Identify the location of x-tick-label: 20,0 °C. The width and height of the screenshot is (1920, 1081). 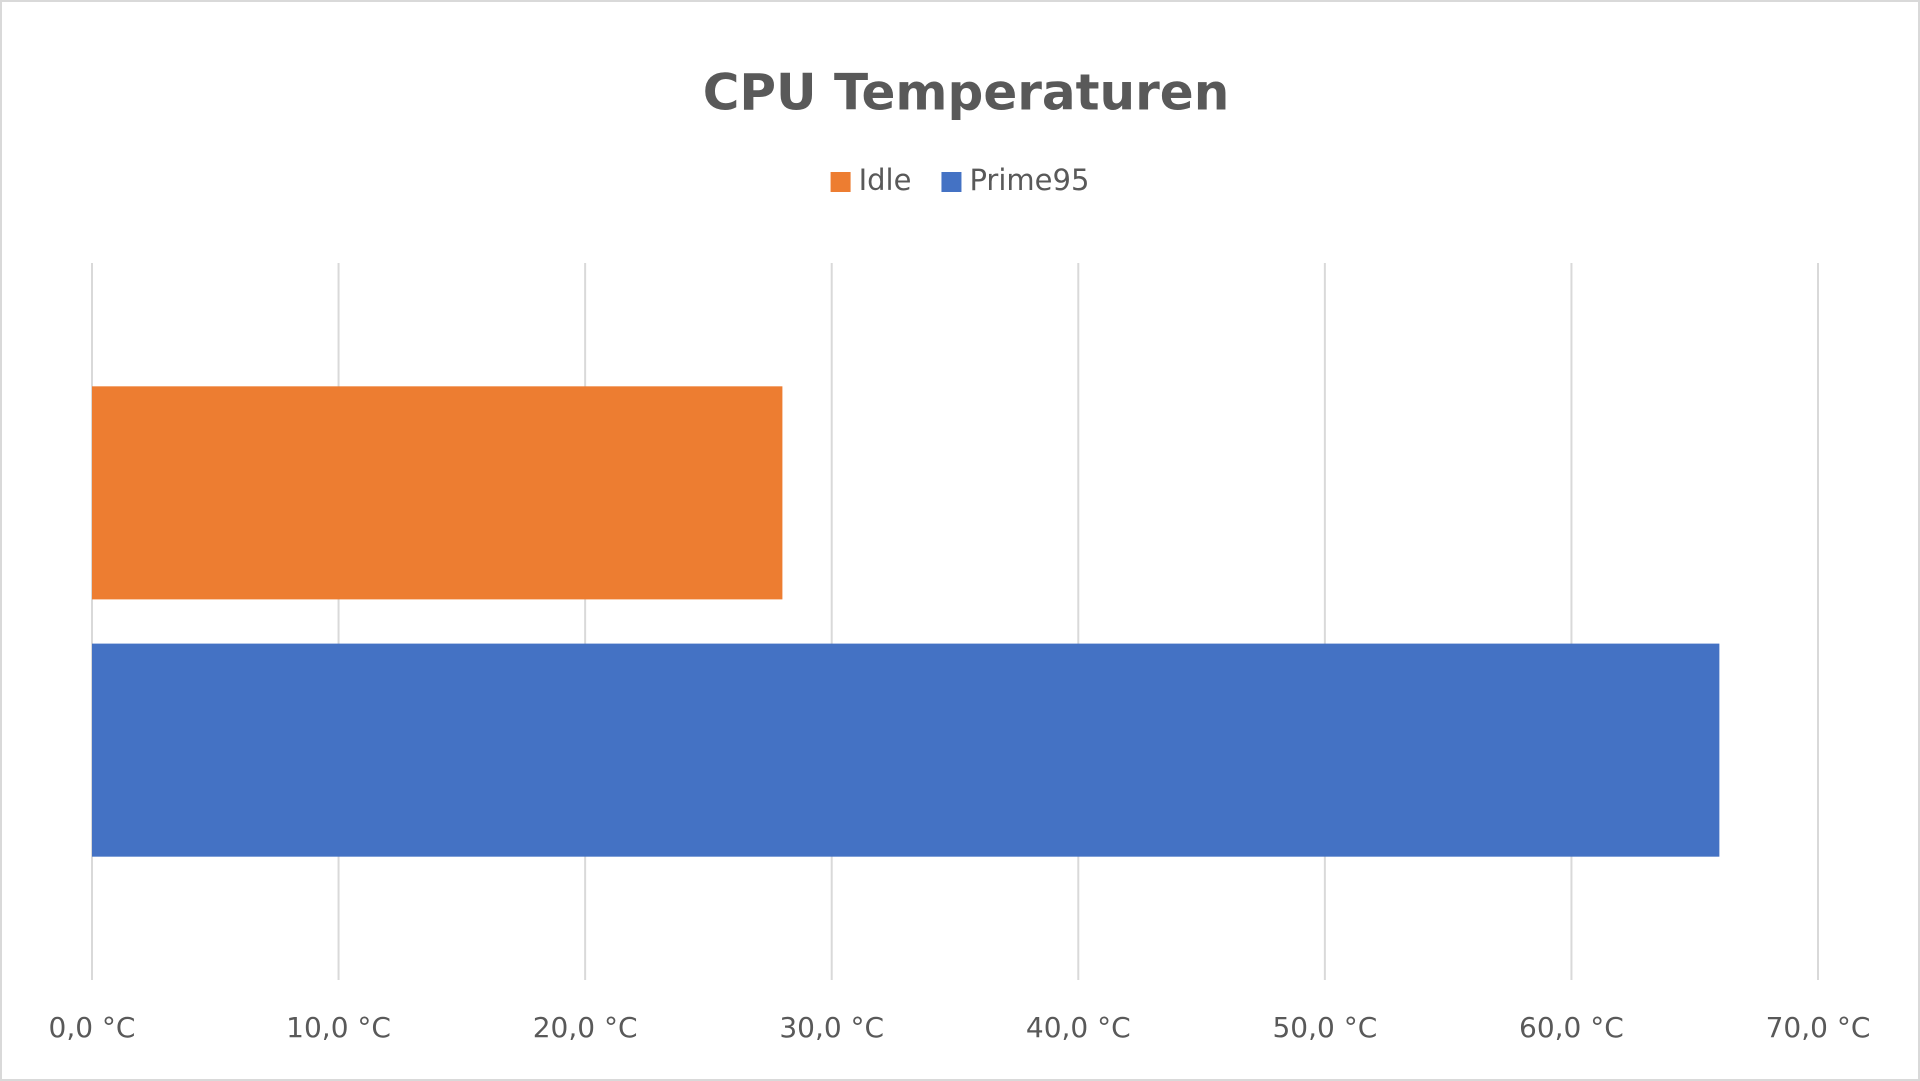
(585, 1027).